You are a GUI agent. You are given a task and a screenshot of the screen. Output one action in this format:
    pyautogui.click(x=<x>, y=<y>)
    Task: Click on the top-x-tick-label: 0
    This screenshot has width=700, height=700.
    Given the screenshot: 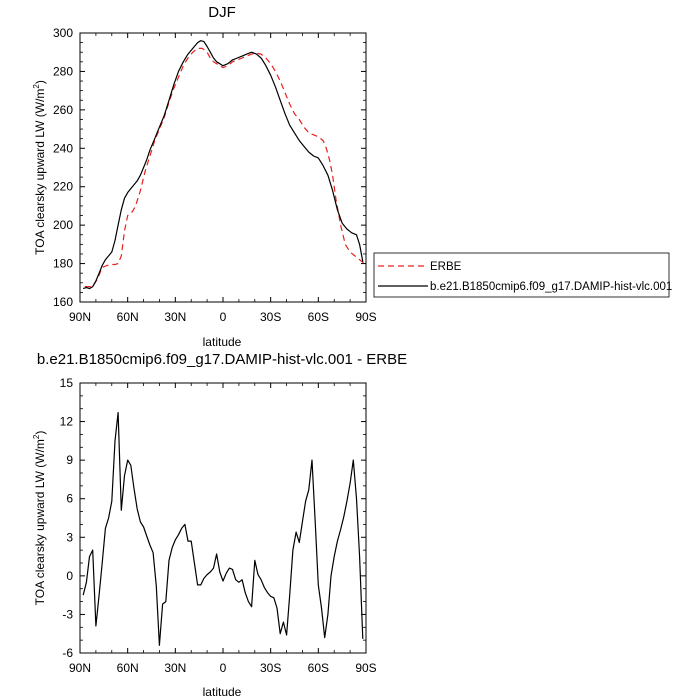 What is the action you would take?
    pyautogui.click(x=223, y=317)
    